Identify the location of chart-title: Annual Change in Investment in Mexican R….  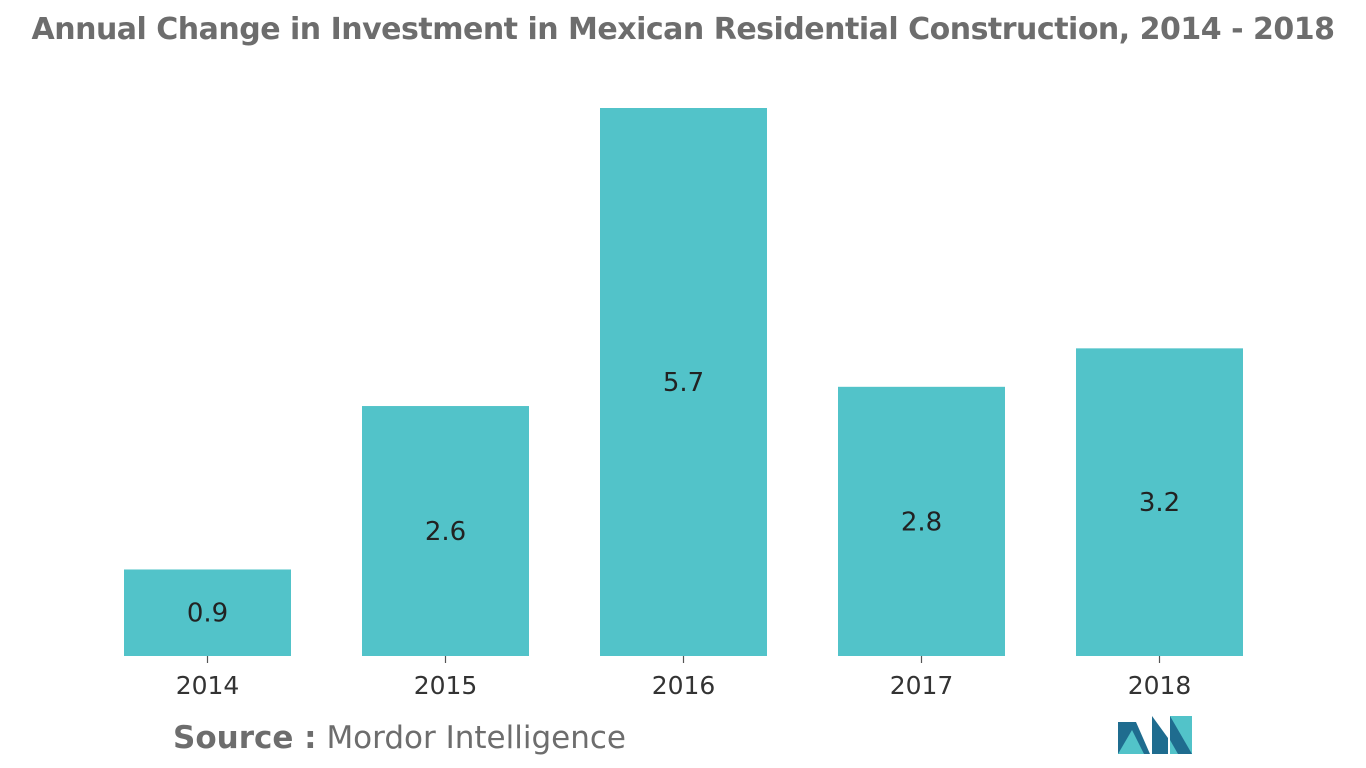
(683, 29).